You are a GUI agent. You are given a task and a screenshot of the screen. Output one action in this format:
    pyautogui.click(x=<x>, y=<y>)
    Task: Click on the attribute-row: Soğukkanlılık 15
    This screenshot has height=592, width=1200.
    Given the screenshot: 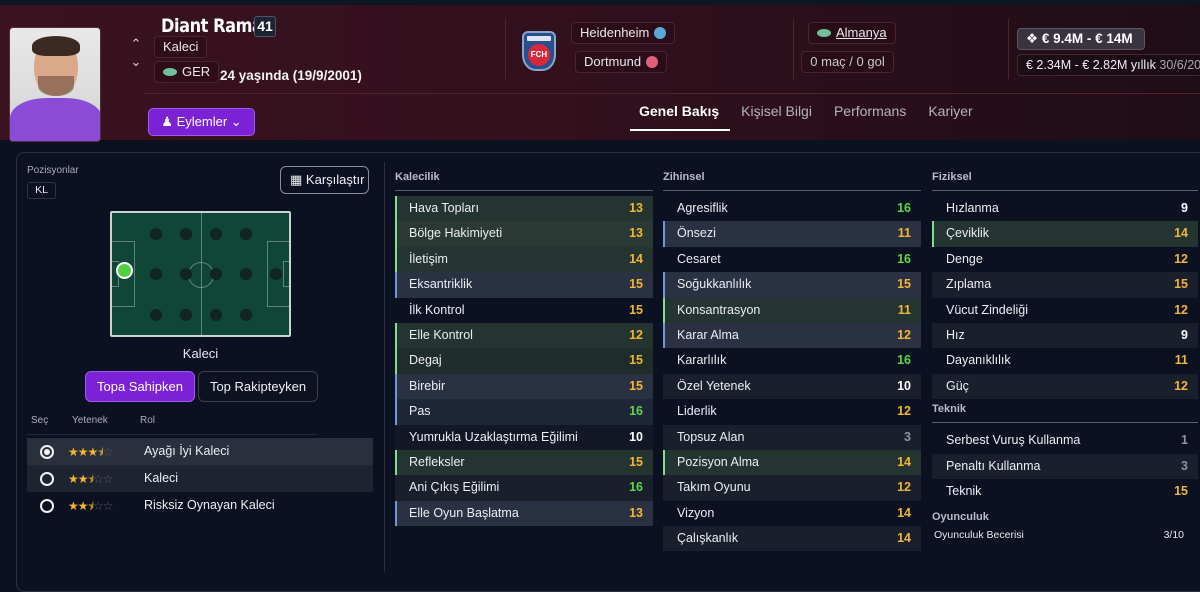 What is the action you would take?
    pyautogui.click(x=792, y=285)
    